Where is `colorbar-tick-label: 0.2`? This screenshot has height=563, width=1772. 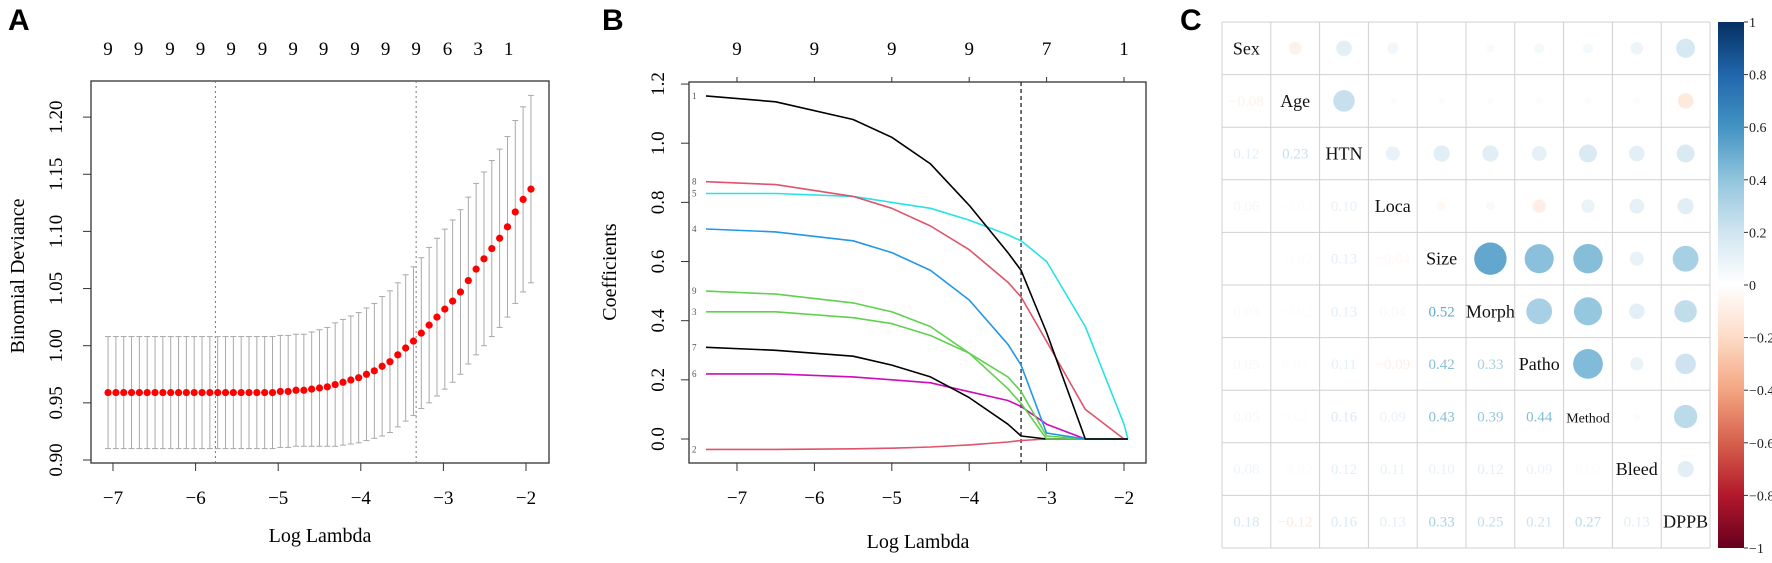
colorbar-tick-label: 0.2 is located at coordinates (1758, 233).